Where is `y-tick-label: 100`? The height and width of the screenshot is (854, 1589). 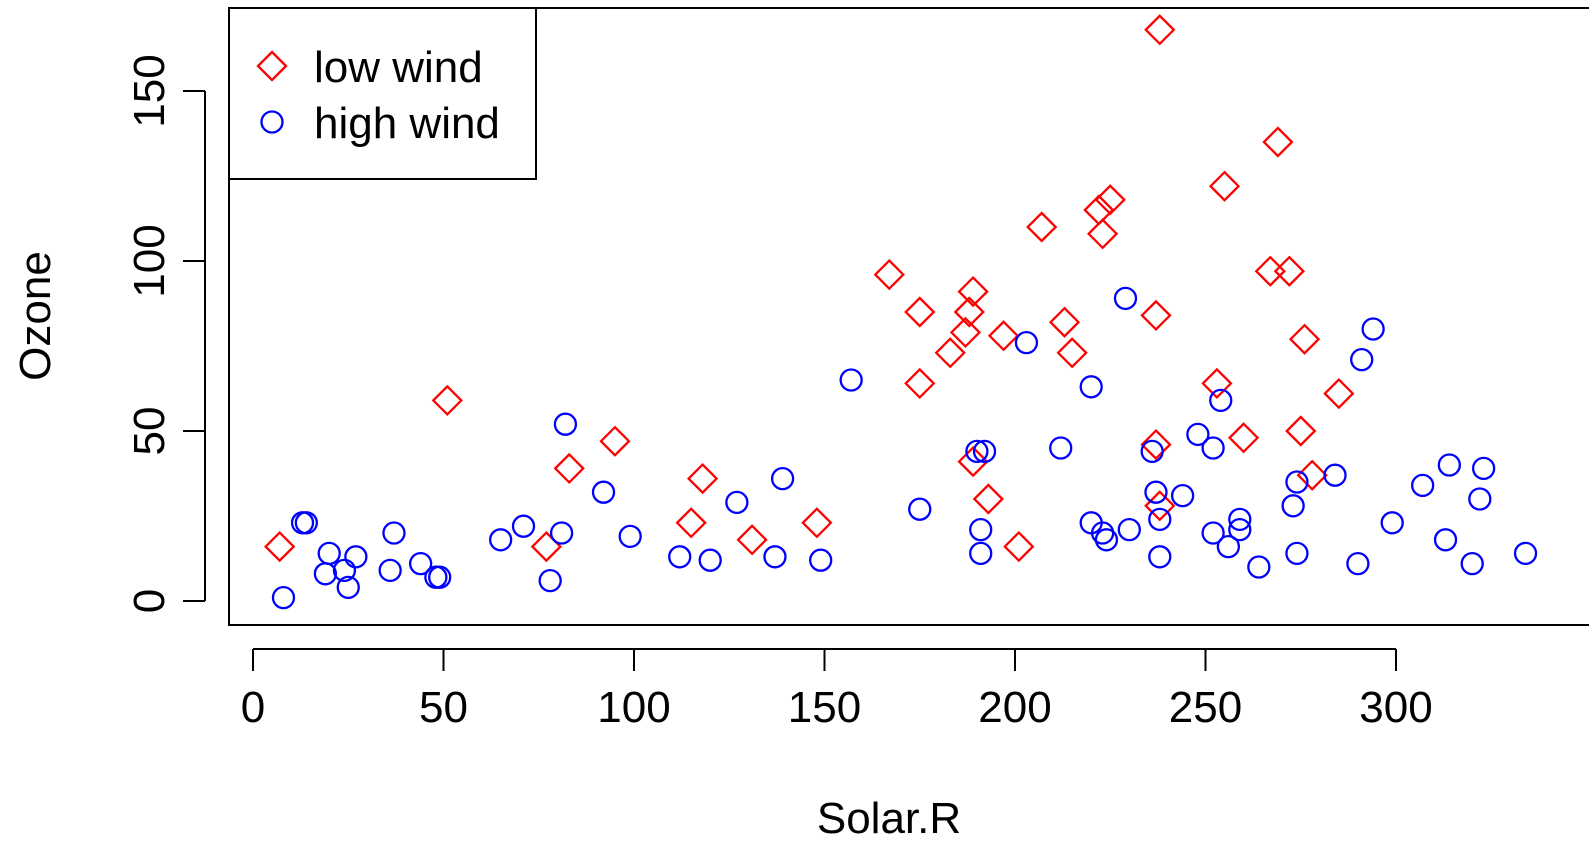 y-tick-label: 100 is located at coordinates (149, 260).